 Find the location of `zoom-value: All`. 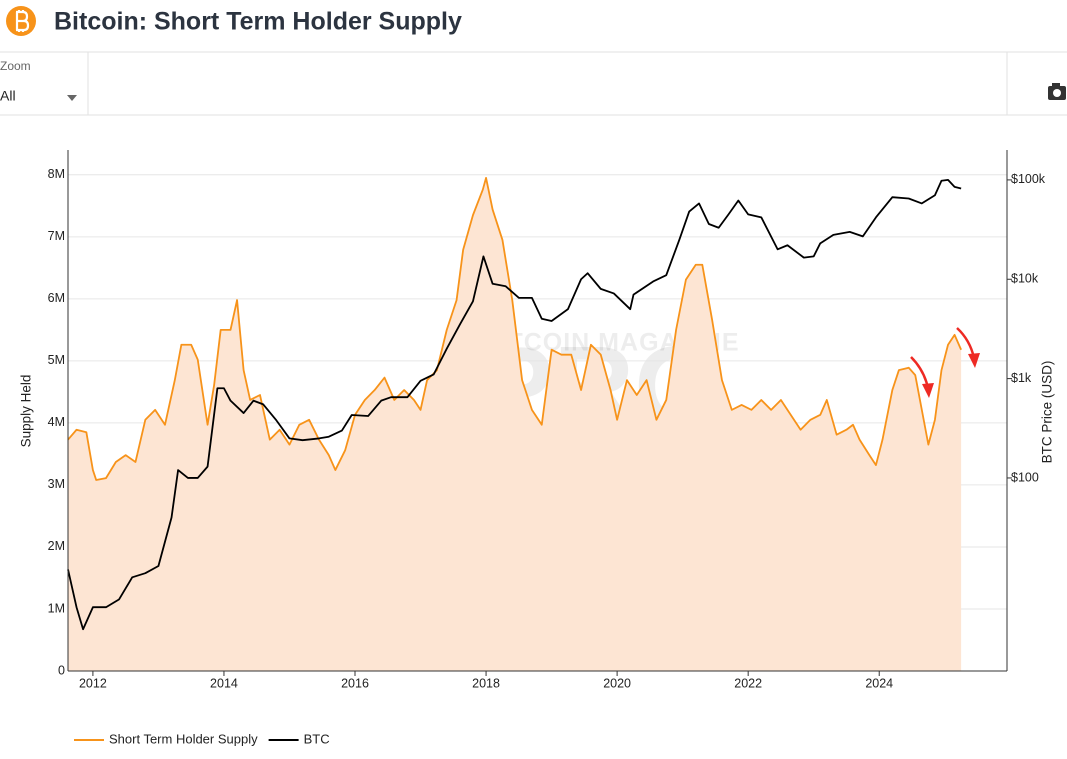

zoom-value: All is located at coordinates (8, 96).